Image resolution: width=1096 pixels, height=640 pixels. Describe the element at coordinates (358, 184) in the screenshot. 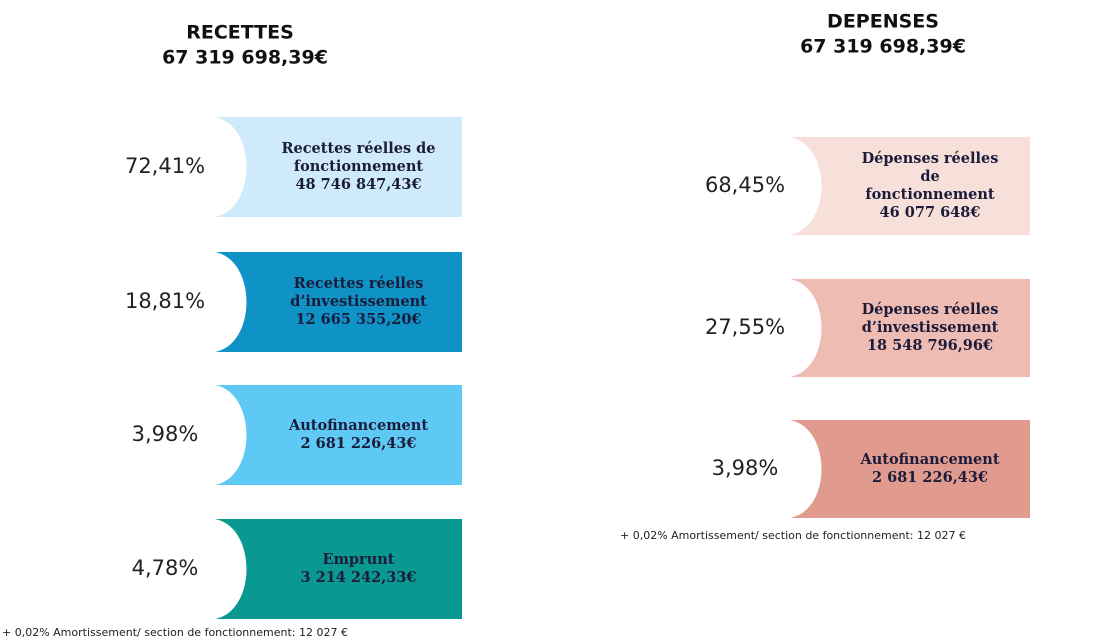

I see `item-amount: 48 746 847,43€` at that location.